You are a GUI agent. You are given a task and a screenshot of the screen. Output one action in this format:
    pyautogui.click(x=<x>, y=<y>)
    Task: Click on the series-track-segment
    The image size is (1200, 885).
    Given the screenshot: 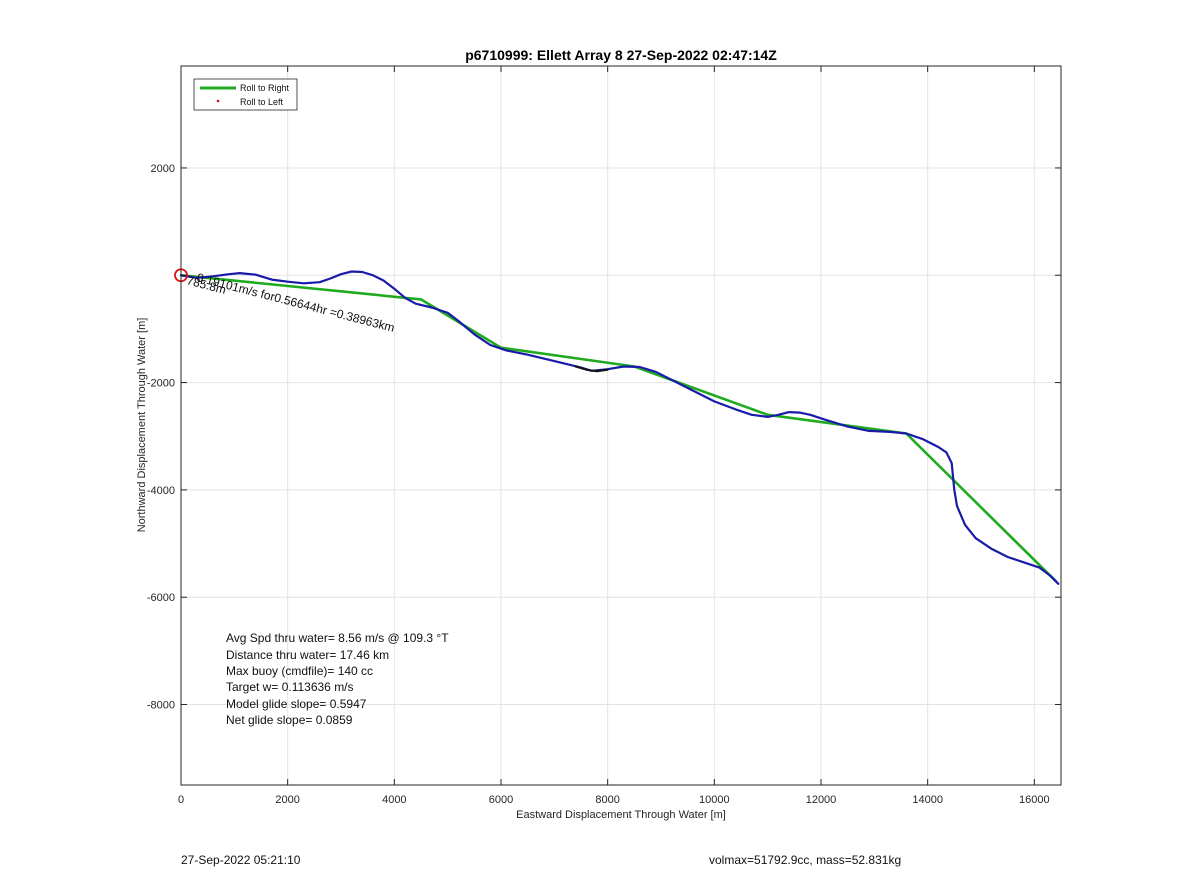 What is the action you would take?
    pyautogui.click(x=591, y=369)
    